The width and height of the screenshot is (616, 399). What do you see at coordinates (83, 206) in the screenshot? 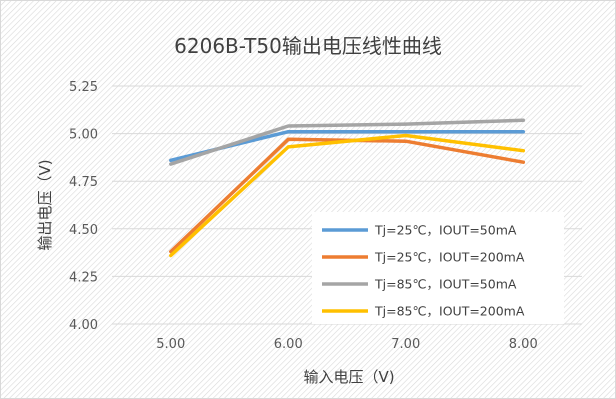
I see `y-axis-ticks: 4.00 4.25 4.50 4.75 5.00 5.25` at bounding box center [83, 206].